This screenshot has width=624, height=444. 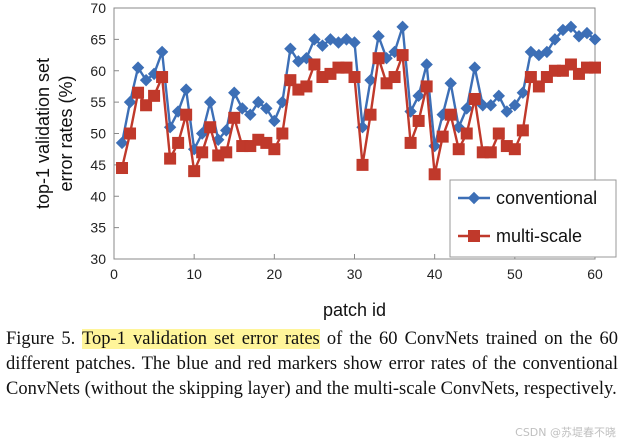 I want to click on x-tick-label: 60, so click(x=595, y=274).